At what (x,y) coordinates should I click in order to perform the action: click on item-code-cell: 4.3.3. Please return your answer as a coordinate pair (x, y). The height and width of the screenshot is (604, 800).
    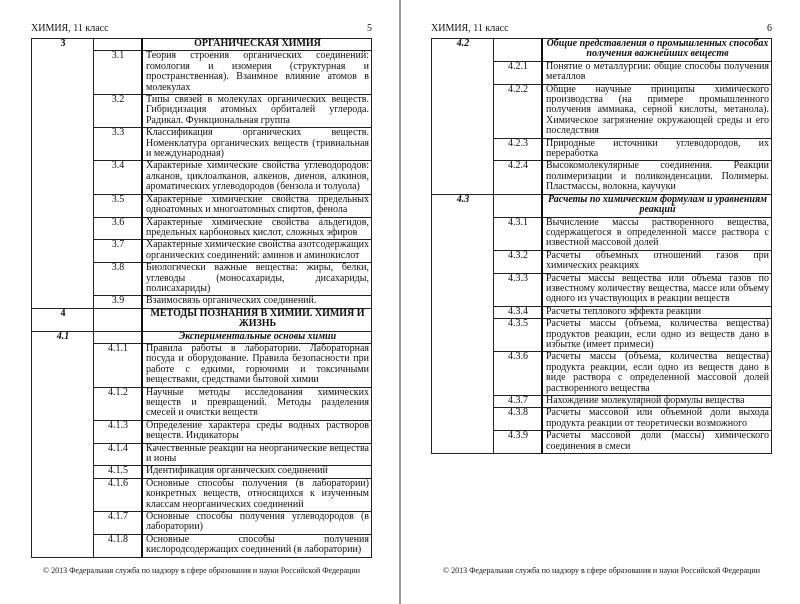
    Looking at the image, I should click on (518, 289).